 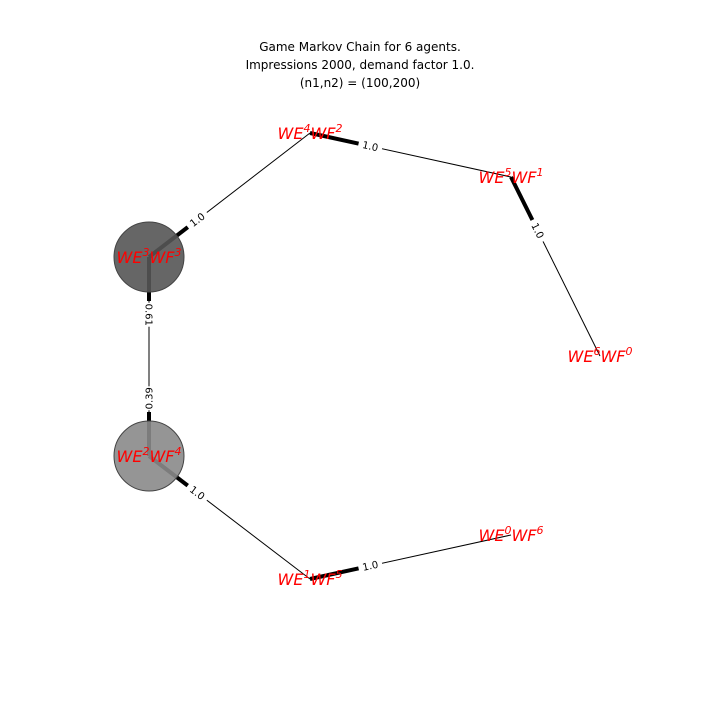 What do you see at coordinates (600, 355) in the screenshot?
I see `node-label-n60: WE6WF0` at bounding box center [600, 355].